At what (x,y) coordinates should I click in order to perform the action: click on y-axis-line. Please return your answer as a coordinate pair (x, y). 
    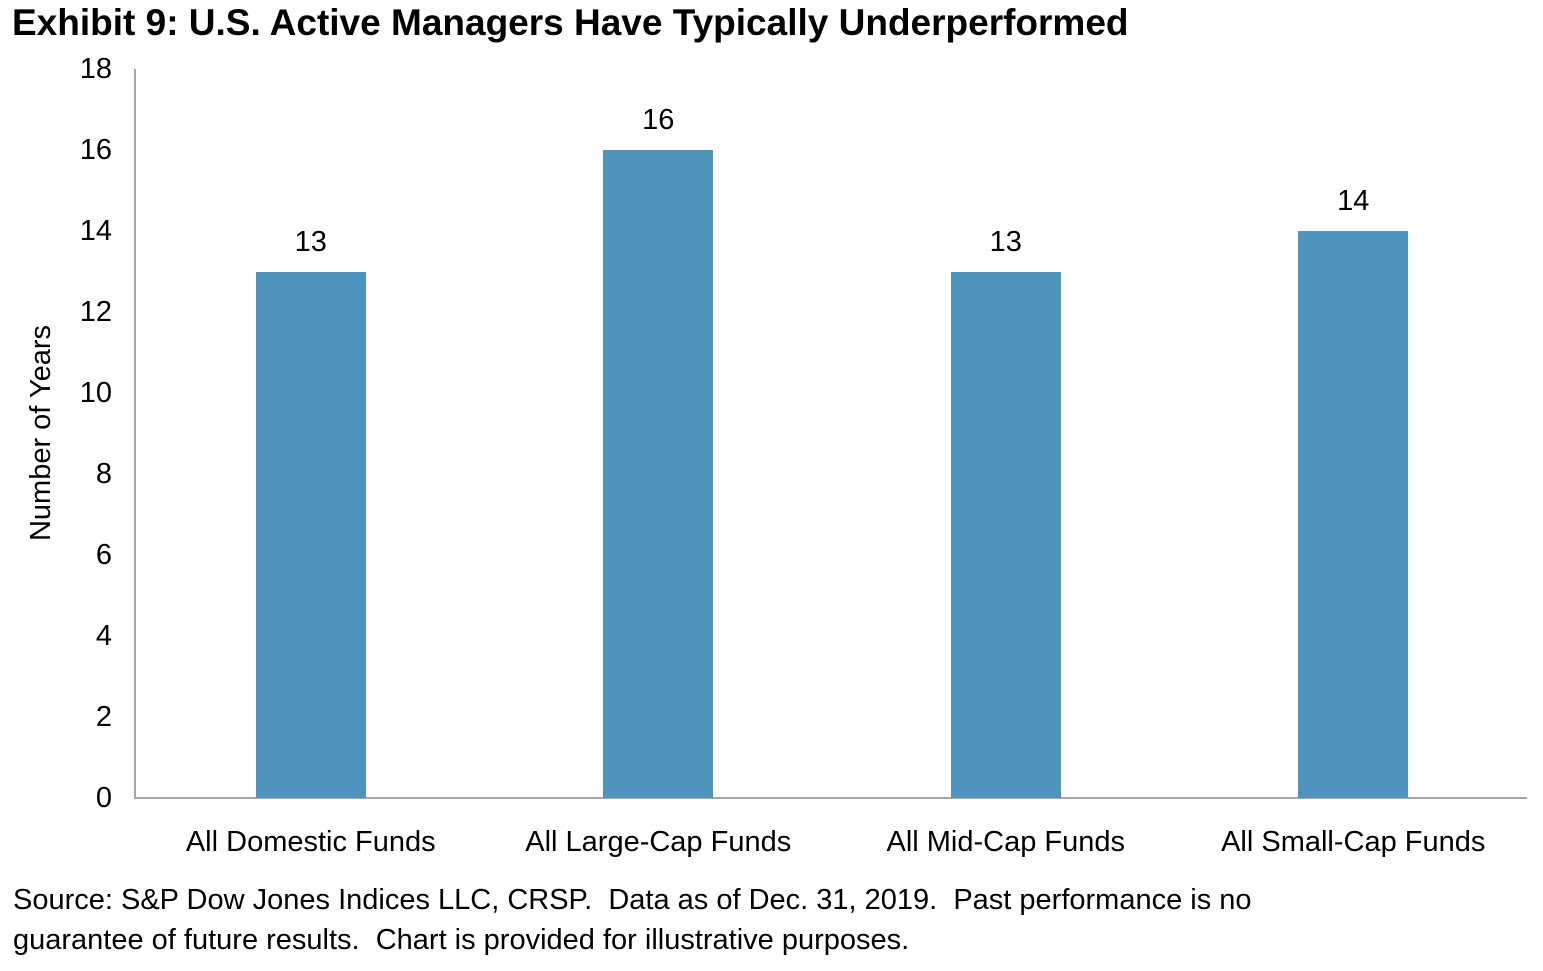
    Looking at the image, I should click on (135, 434).